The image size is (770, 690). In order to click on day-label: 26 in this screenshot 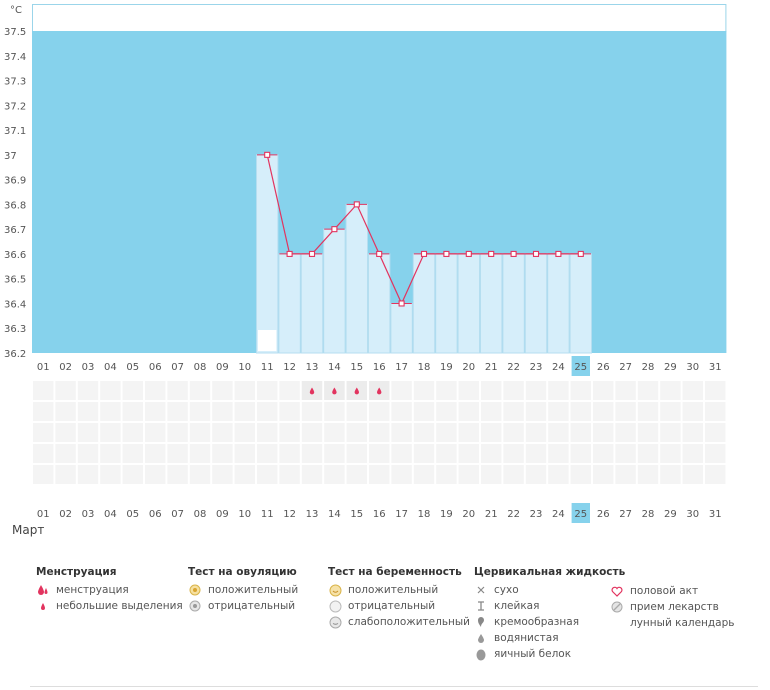, I will do `click(603, 367)`.